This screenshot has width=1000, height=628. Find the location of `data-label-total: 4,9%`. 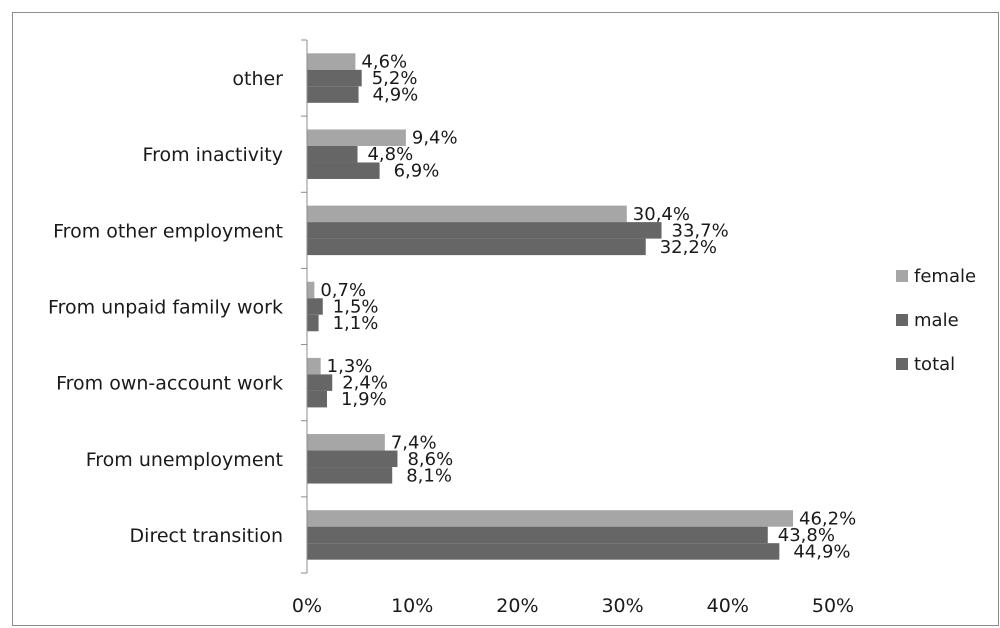

data-label-total: 4,9% is located at coordinates (396, 95).